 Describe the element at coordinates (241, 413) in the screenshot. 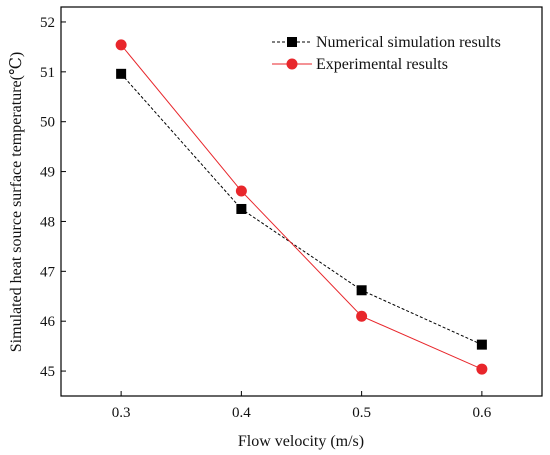

I see `x-tick-label: 0.4` at that location.